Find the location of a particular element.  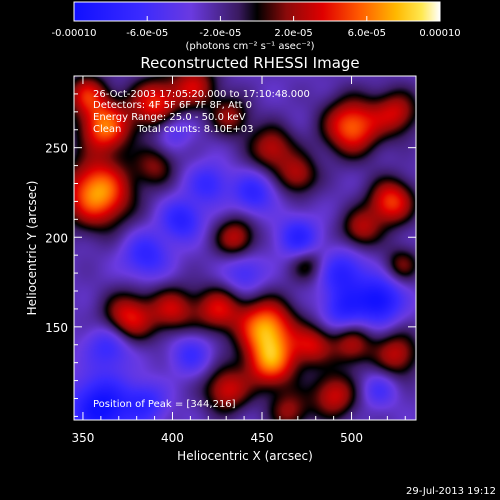

footer-date-stamp: 29-Jul-2013 19:12 is located at coordinates (451, 491).